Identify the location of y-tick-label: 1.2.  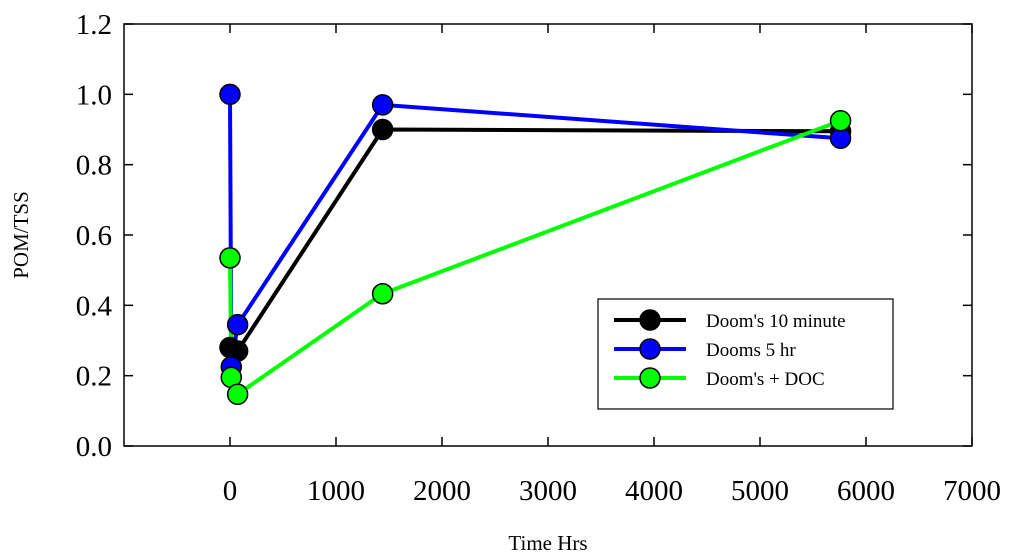
(94, 25).